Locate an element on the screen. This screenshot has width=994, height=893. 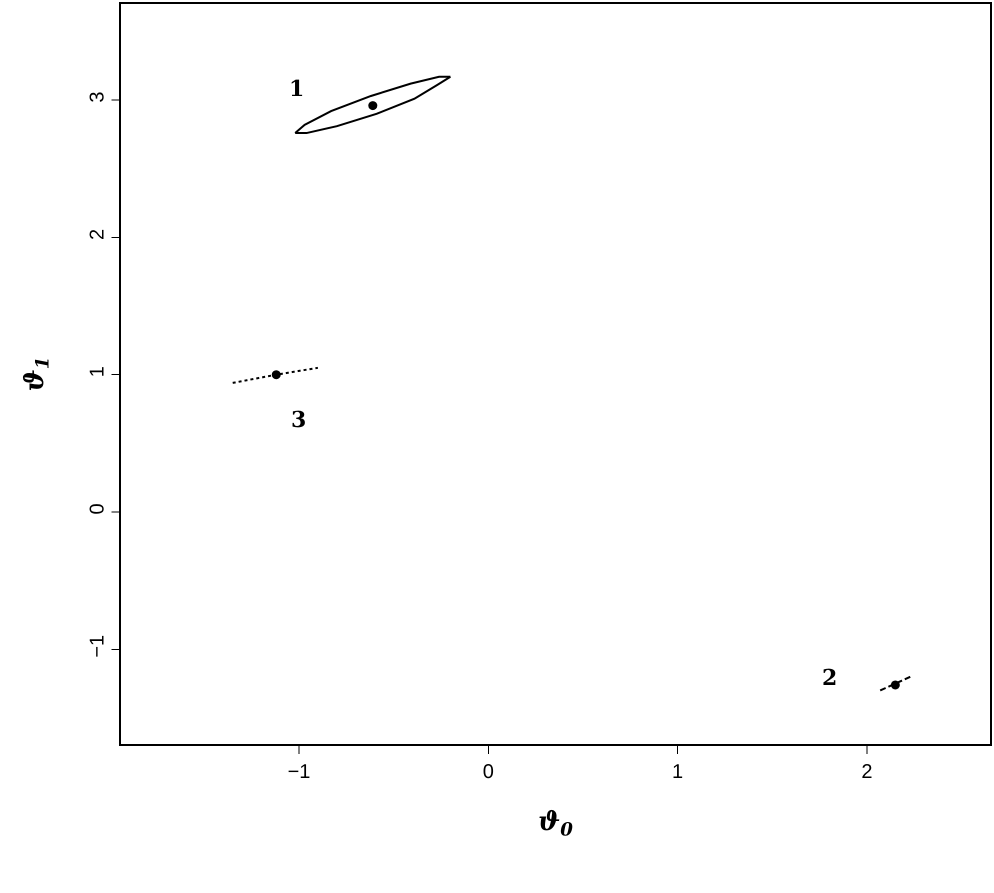
y-tick-label: 3 is located at coordinates (97, 97).